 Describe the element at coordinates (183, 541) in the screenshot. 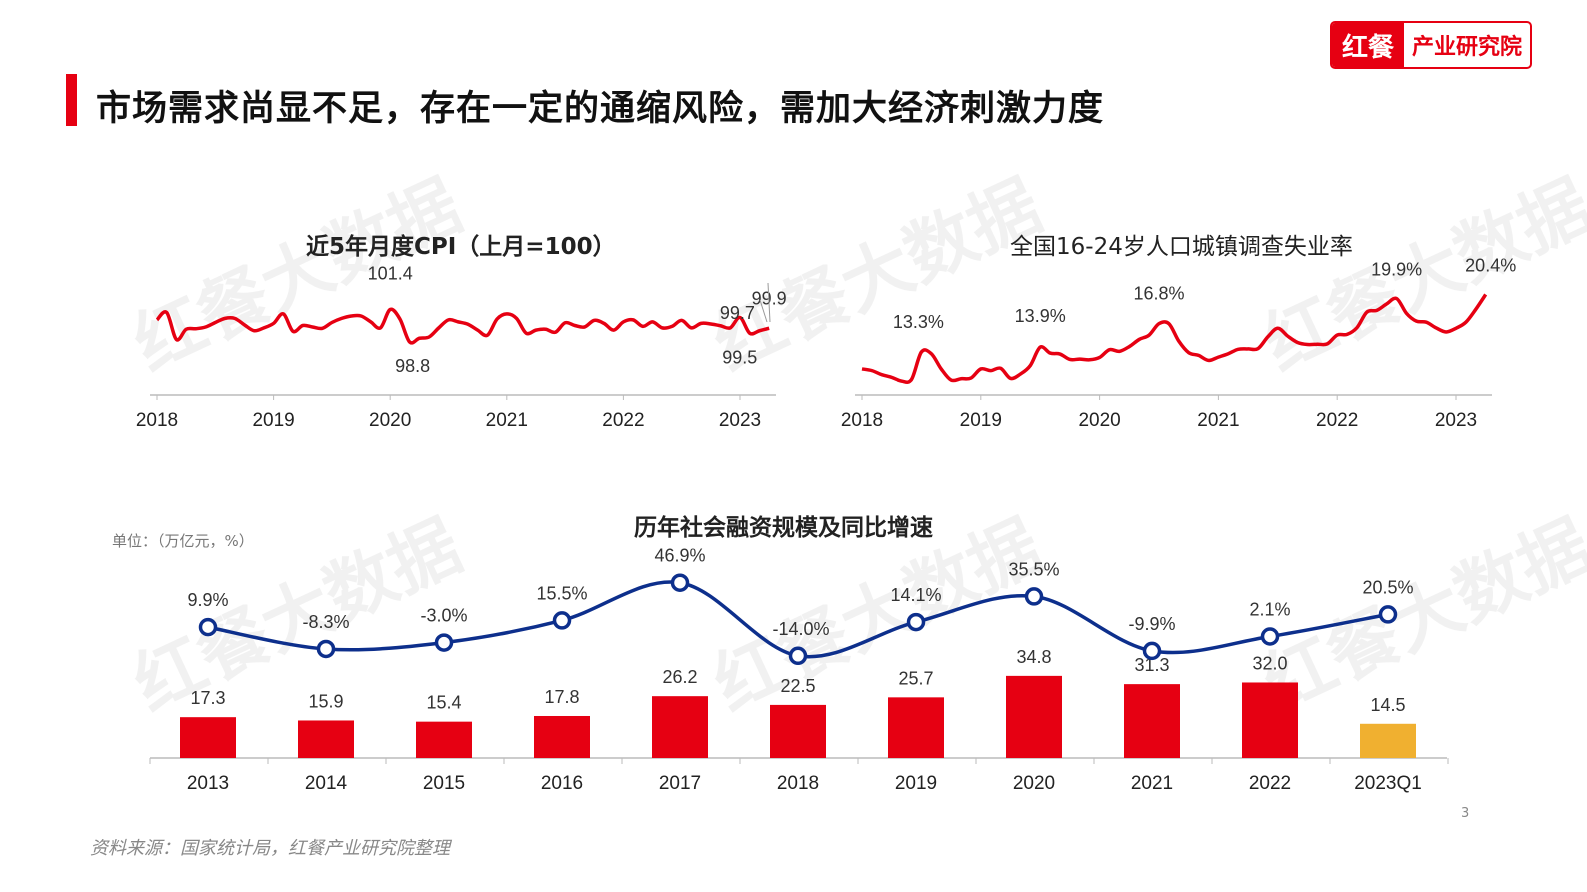

I see `unit-label: 单位：（万亿元，%）` at that location.